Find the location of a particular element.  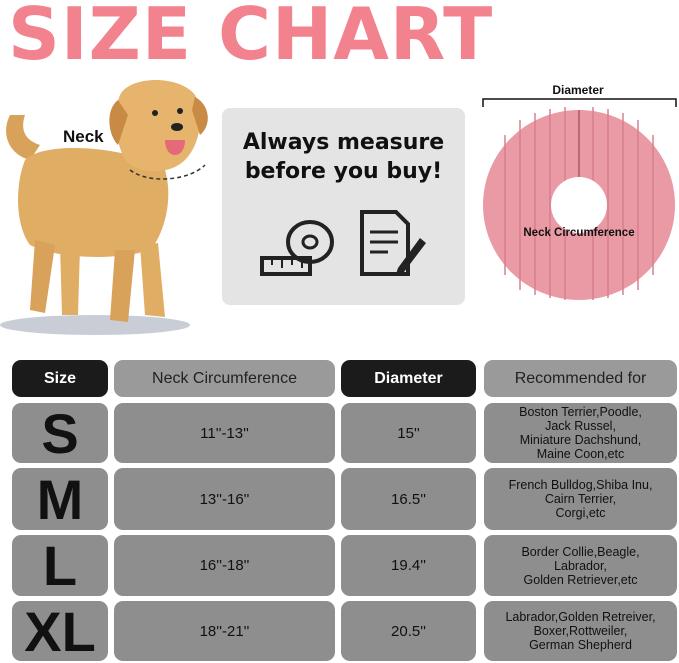

header-recommended: Recommended for is located at coordinates (580, 378).